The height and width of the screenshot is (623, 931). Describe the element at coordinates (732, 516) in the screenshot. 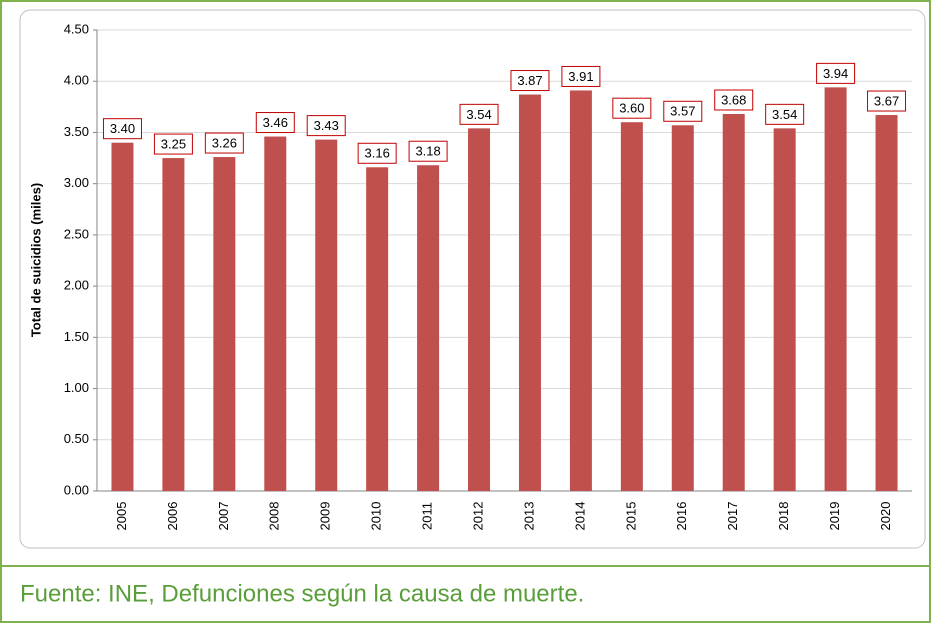

I see `x-tick-label: 2017` at that location.